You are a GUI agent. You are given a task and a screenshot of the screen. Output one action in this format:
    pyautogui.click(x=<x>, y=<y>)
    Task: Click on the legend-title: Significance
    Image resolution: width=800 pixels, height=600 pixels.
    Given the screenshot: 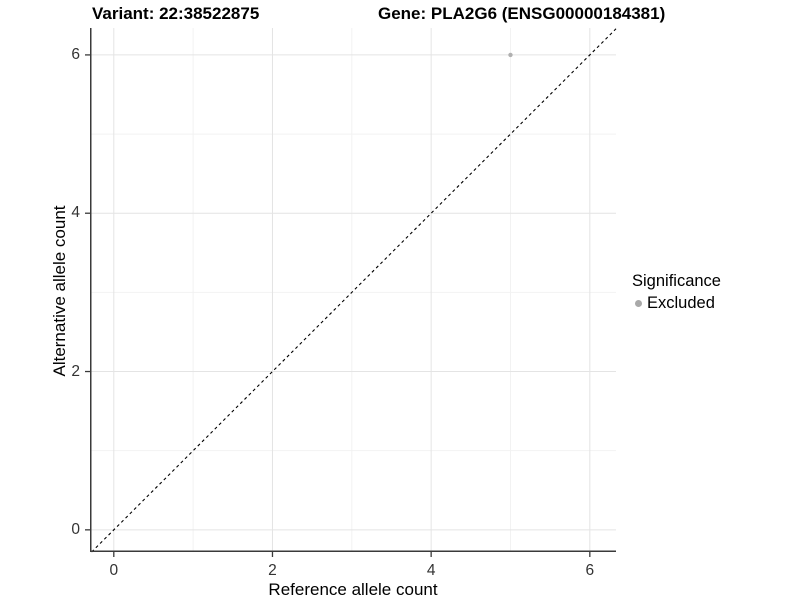 What is the action you would take?
    pyautogui.click(x=676, y=281)
    